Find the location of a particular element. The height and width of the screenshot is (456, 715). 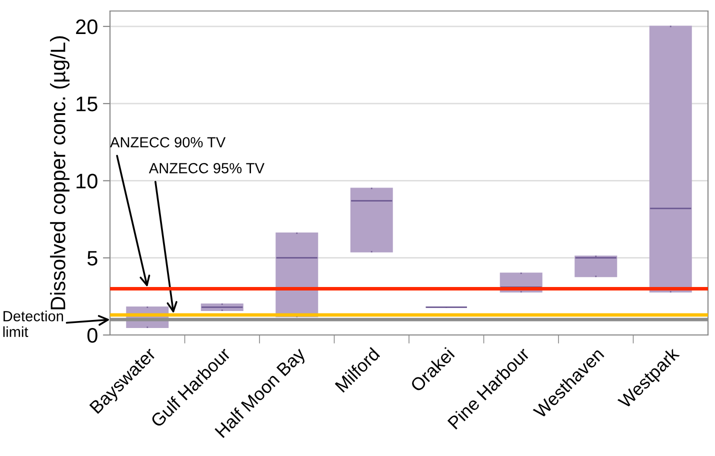

ref-line-label: ANZECC 95% TV is located at coordinates (206, 168).